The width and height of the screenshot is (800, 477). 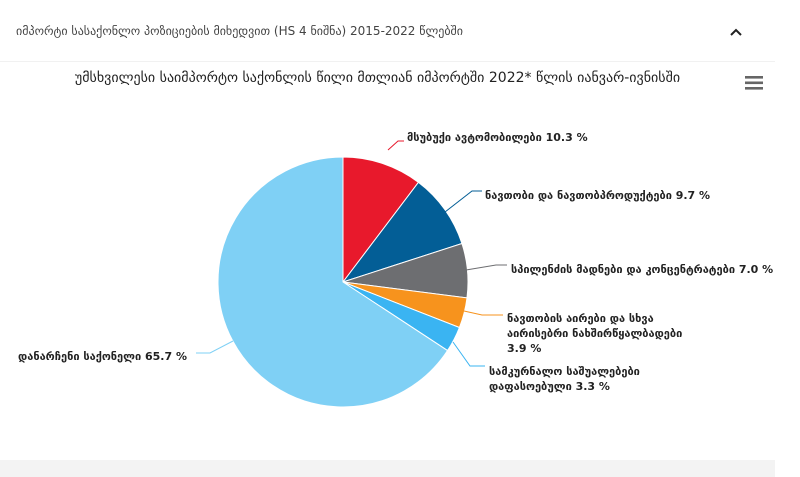 I want to click on data-label: მსუბუქი ავტომობილები 10.3 %, so click(x=497, y=137).